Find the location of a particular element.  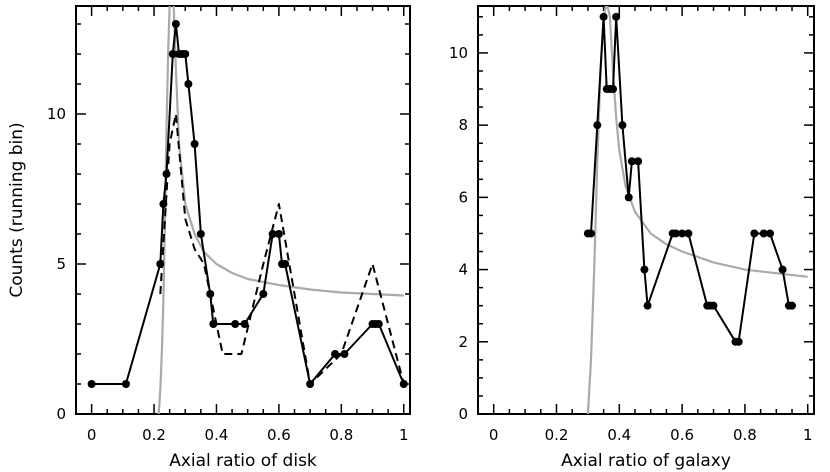

y-tick-label: 5 is located at coordinates (61, 264).